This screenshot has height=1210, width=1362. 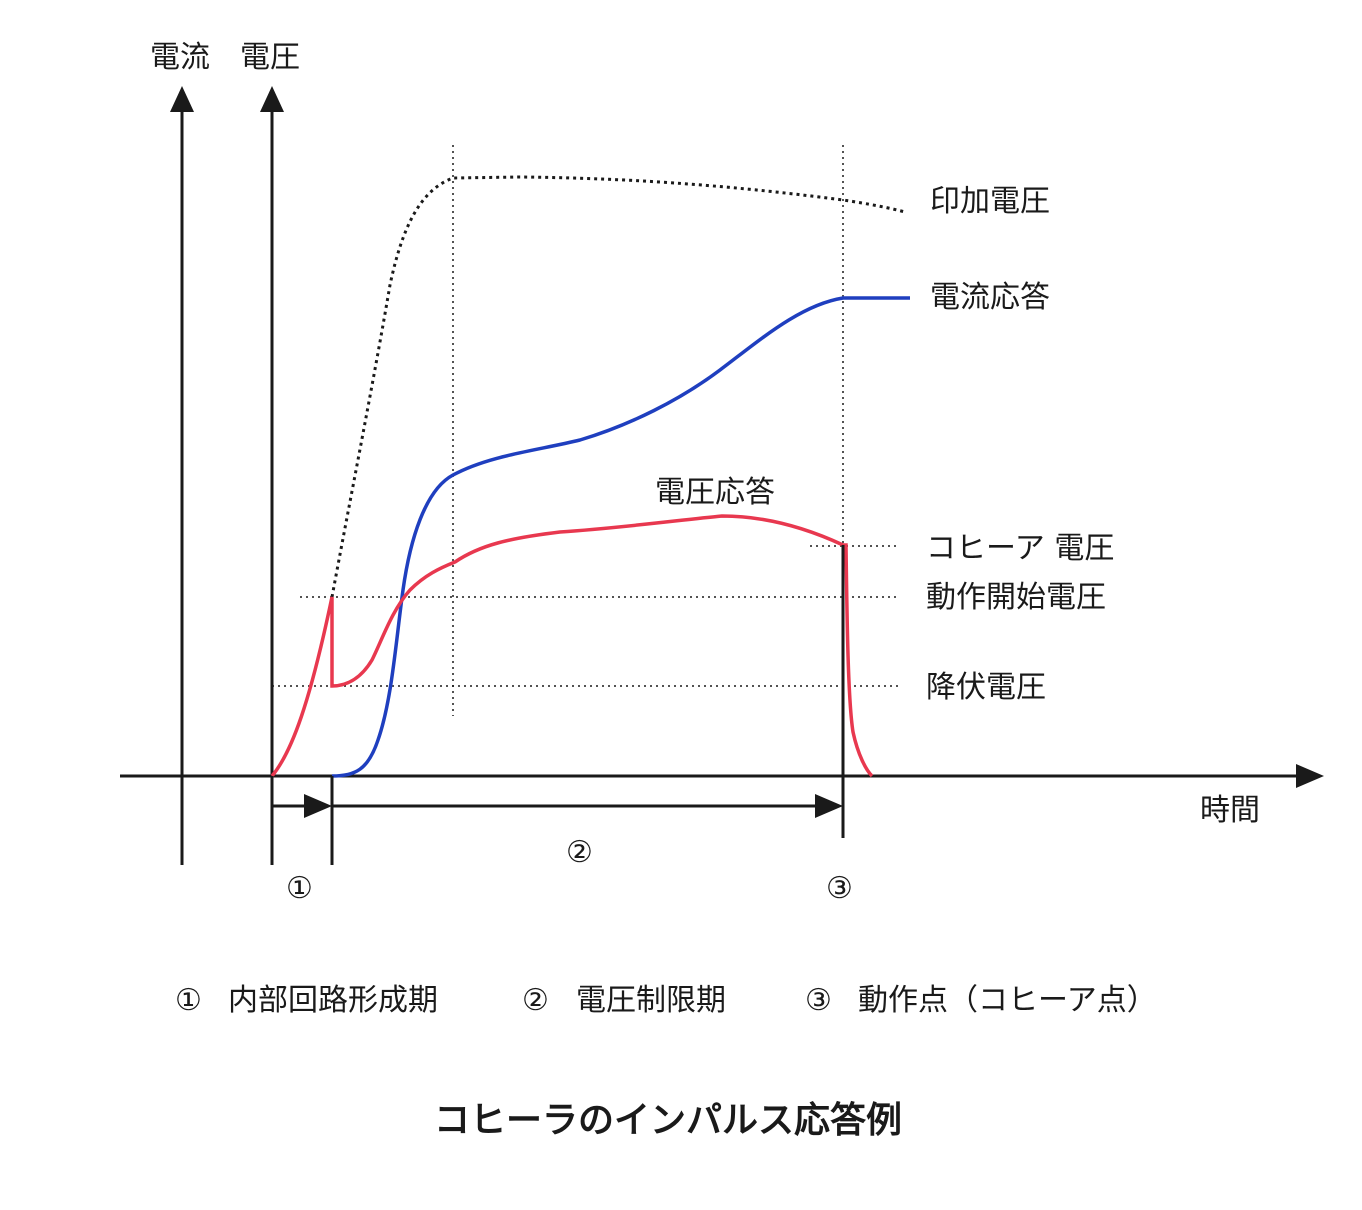 What do you see at coordinates (668, 1120) in the screenshot?
I see `figure-caption: コヒーラのインパルス応答例` at bounding box center [668, 1120].